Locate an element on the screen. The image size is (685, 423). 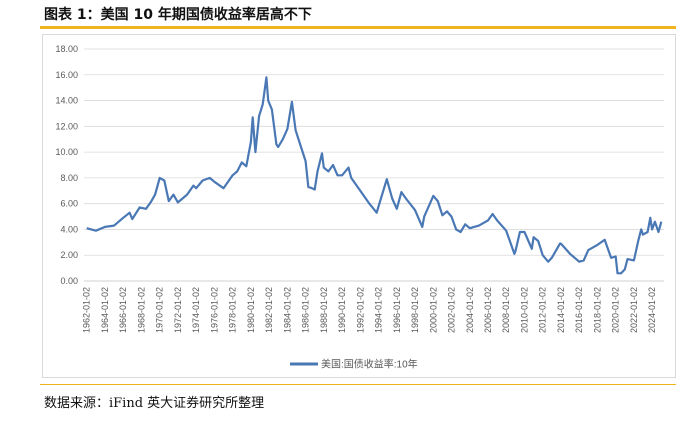
x-tick-label: 2016-01-02 is located at coordinates (579, 310).